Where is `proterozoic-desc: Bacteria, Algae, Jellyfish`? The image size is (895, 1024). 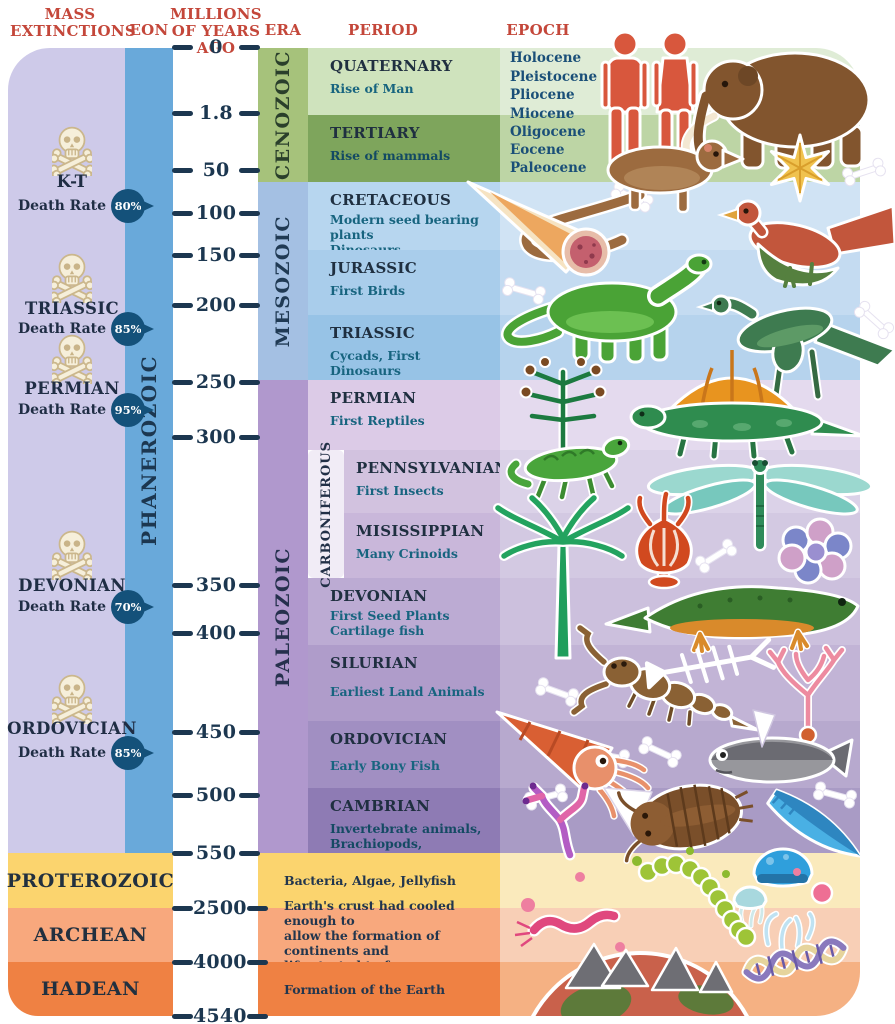 proterozoic-desc: Bacteria, Algae, Jellyfish is located at coordinates (379, 880).